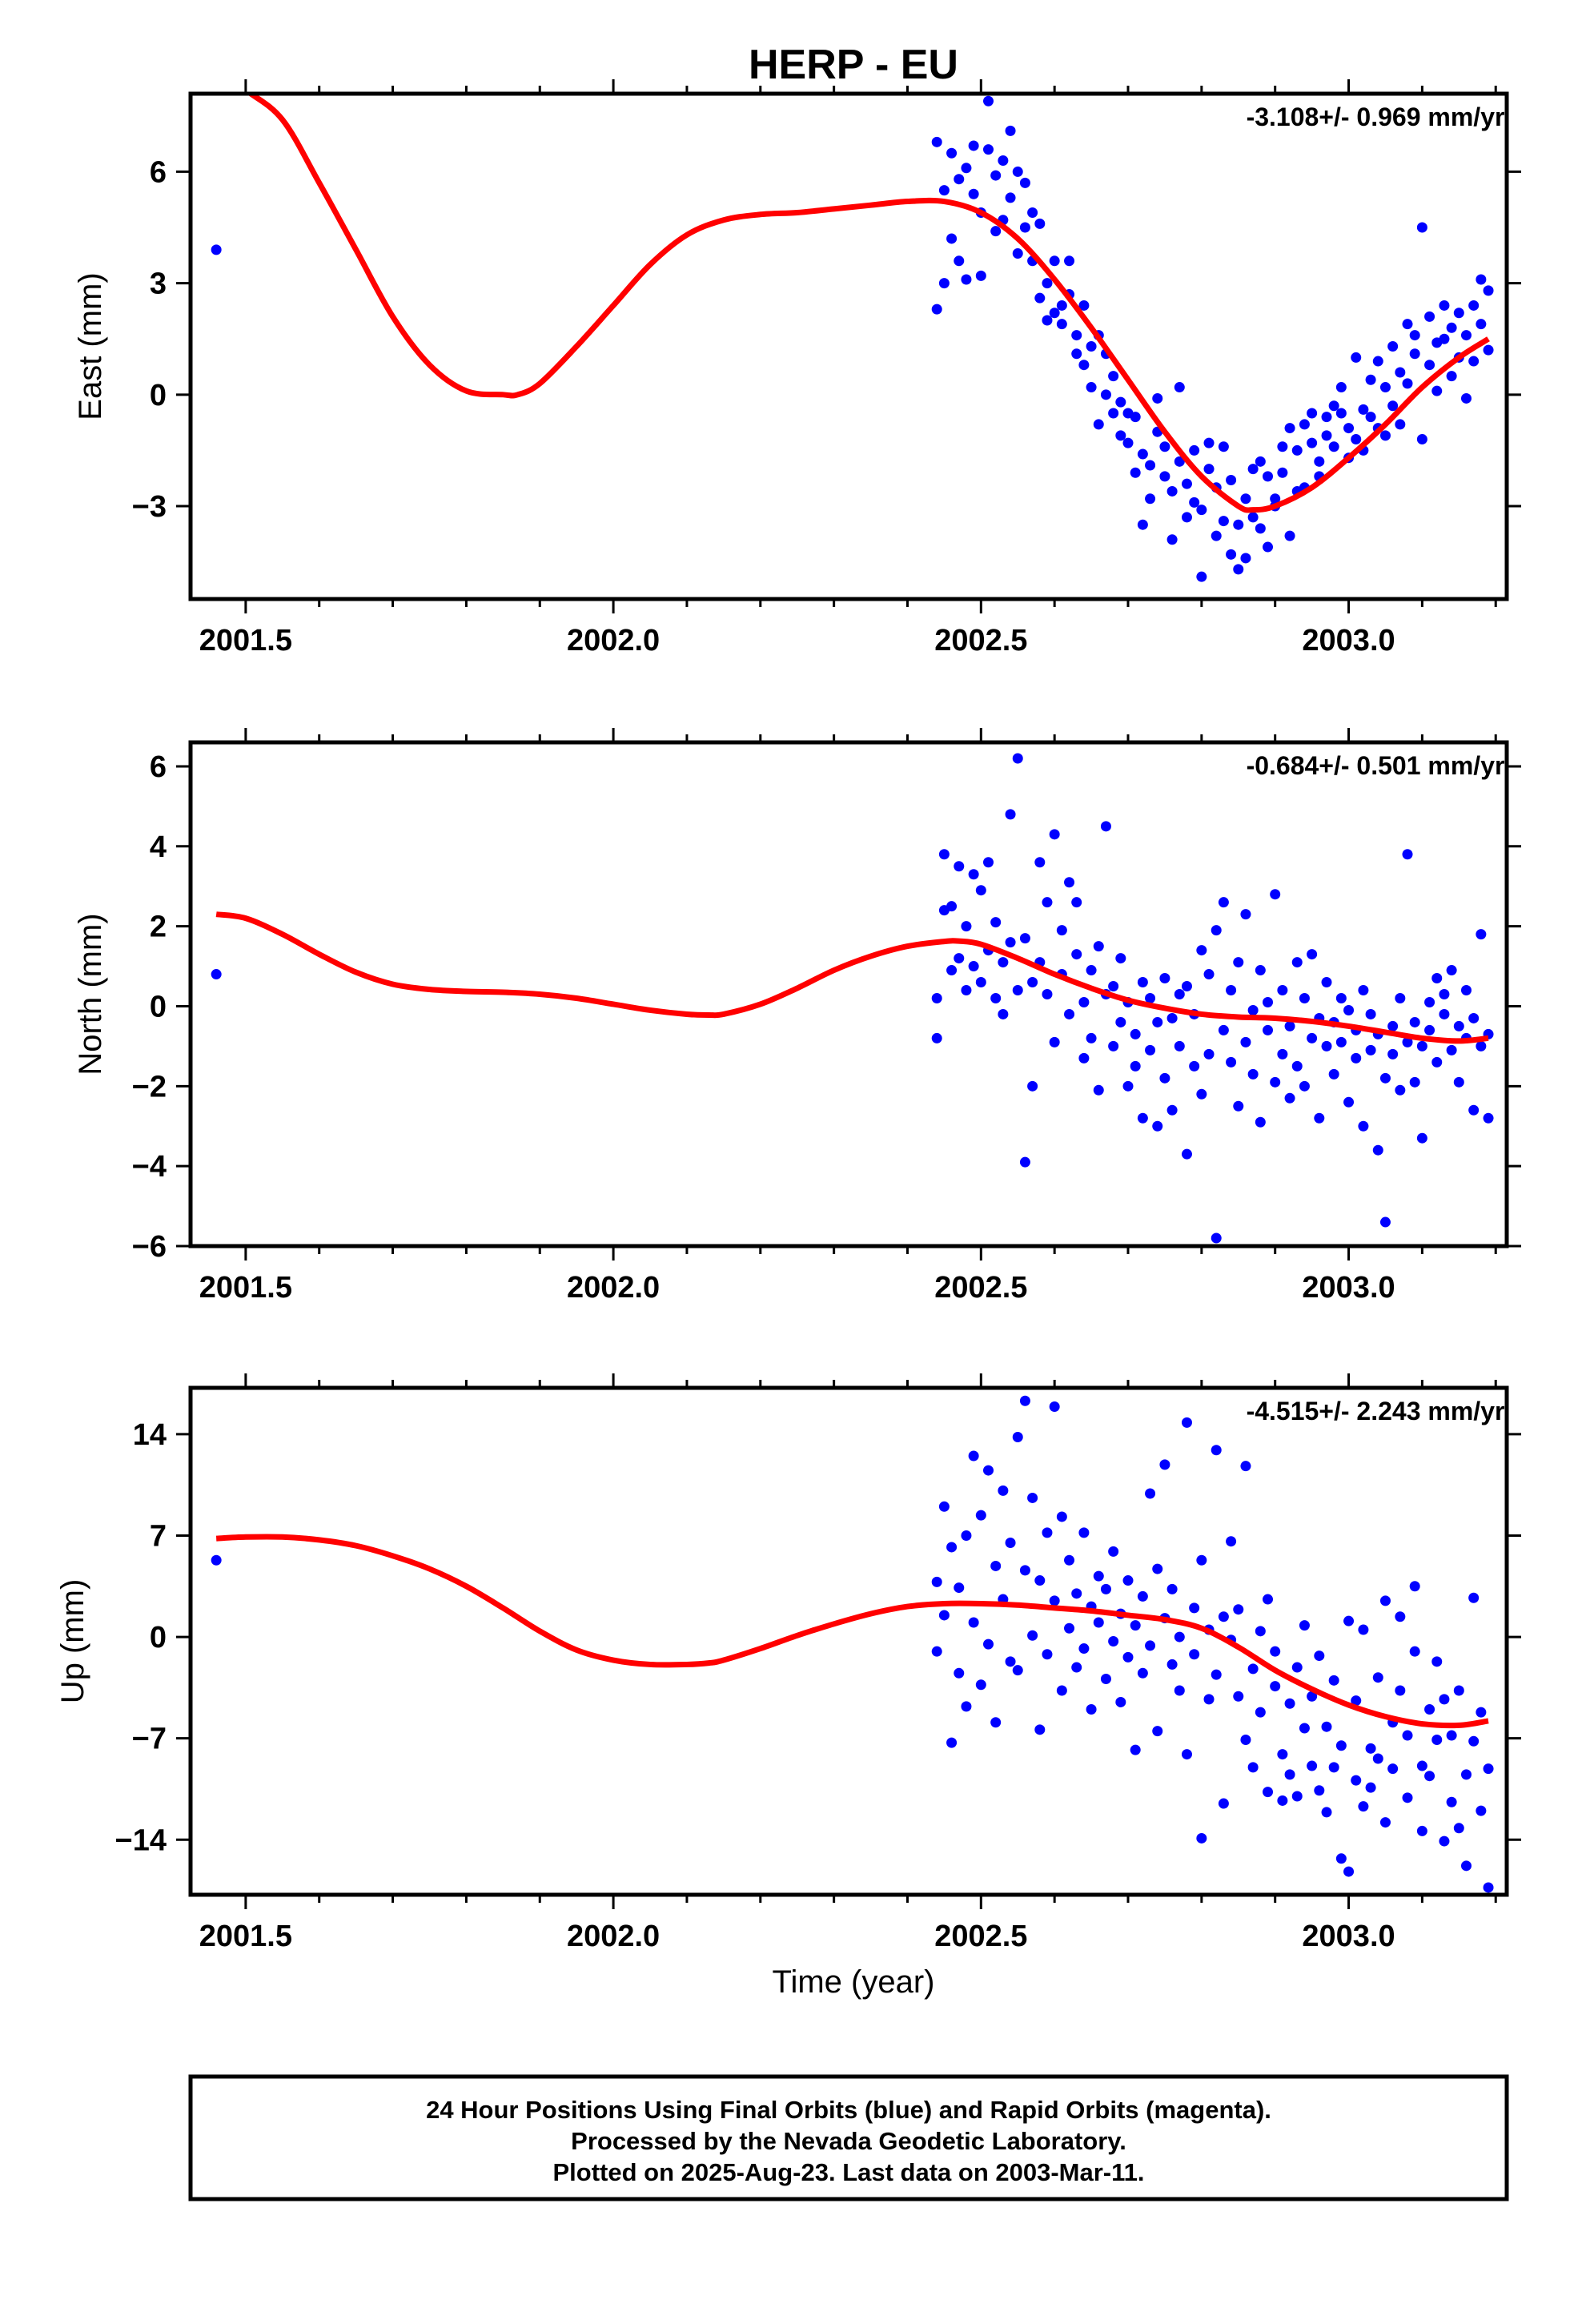 This screenshot has height=2324, width=1582. What do you see at coordinates (1349, 1936) in the screenshot?
I see `x-tick-label: 2003.0` at bounding box center [1349, 1936].